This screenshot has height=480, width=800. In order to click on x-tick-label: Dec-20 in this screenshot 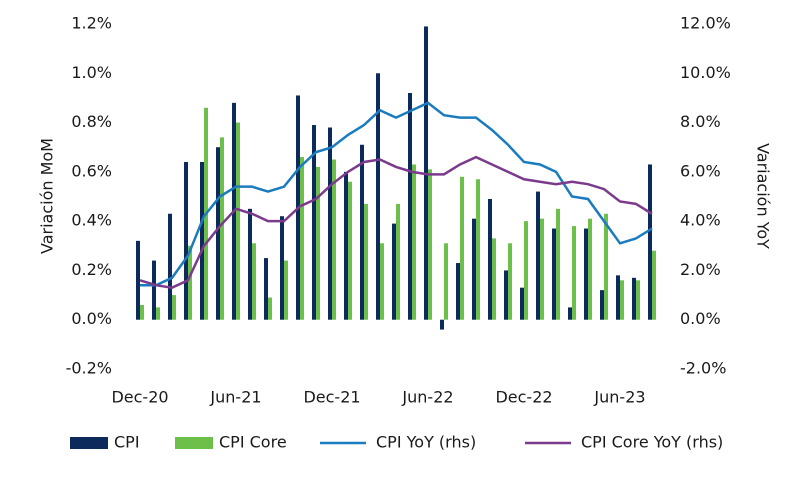, I will do `click(139, 397)`.